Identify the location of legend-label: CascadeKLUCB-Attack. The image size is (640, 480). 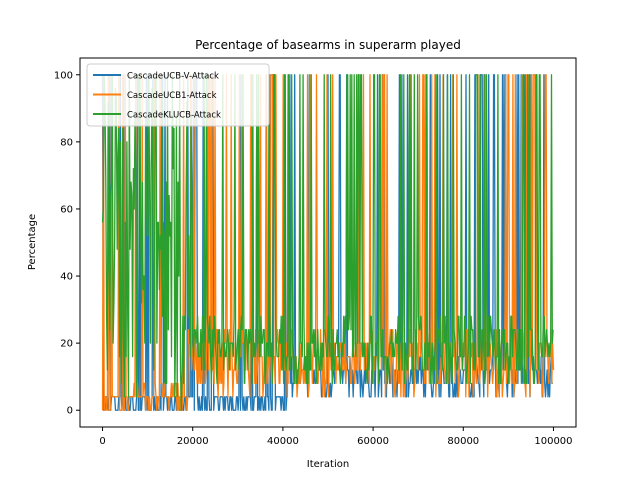
(174, 116).